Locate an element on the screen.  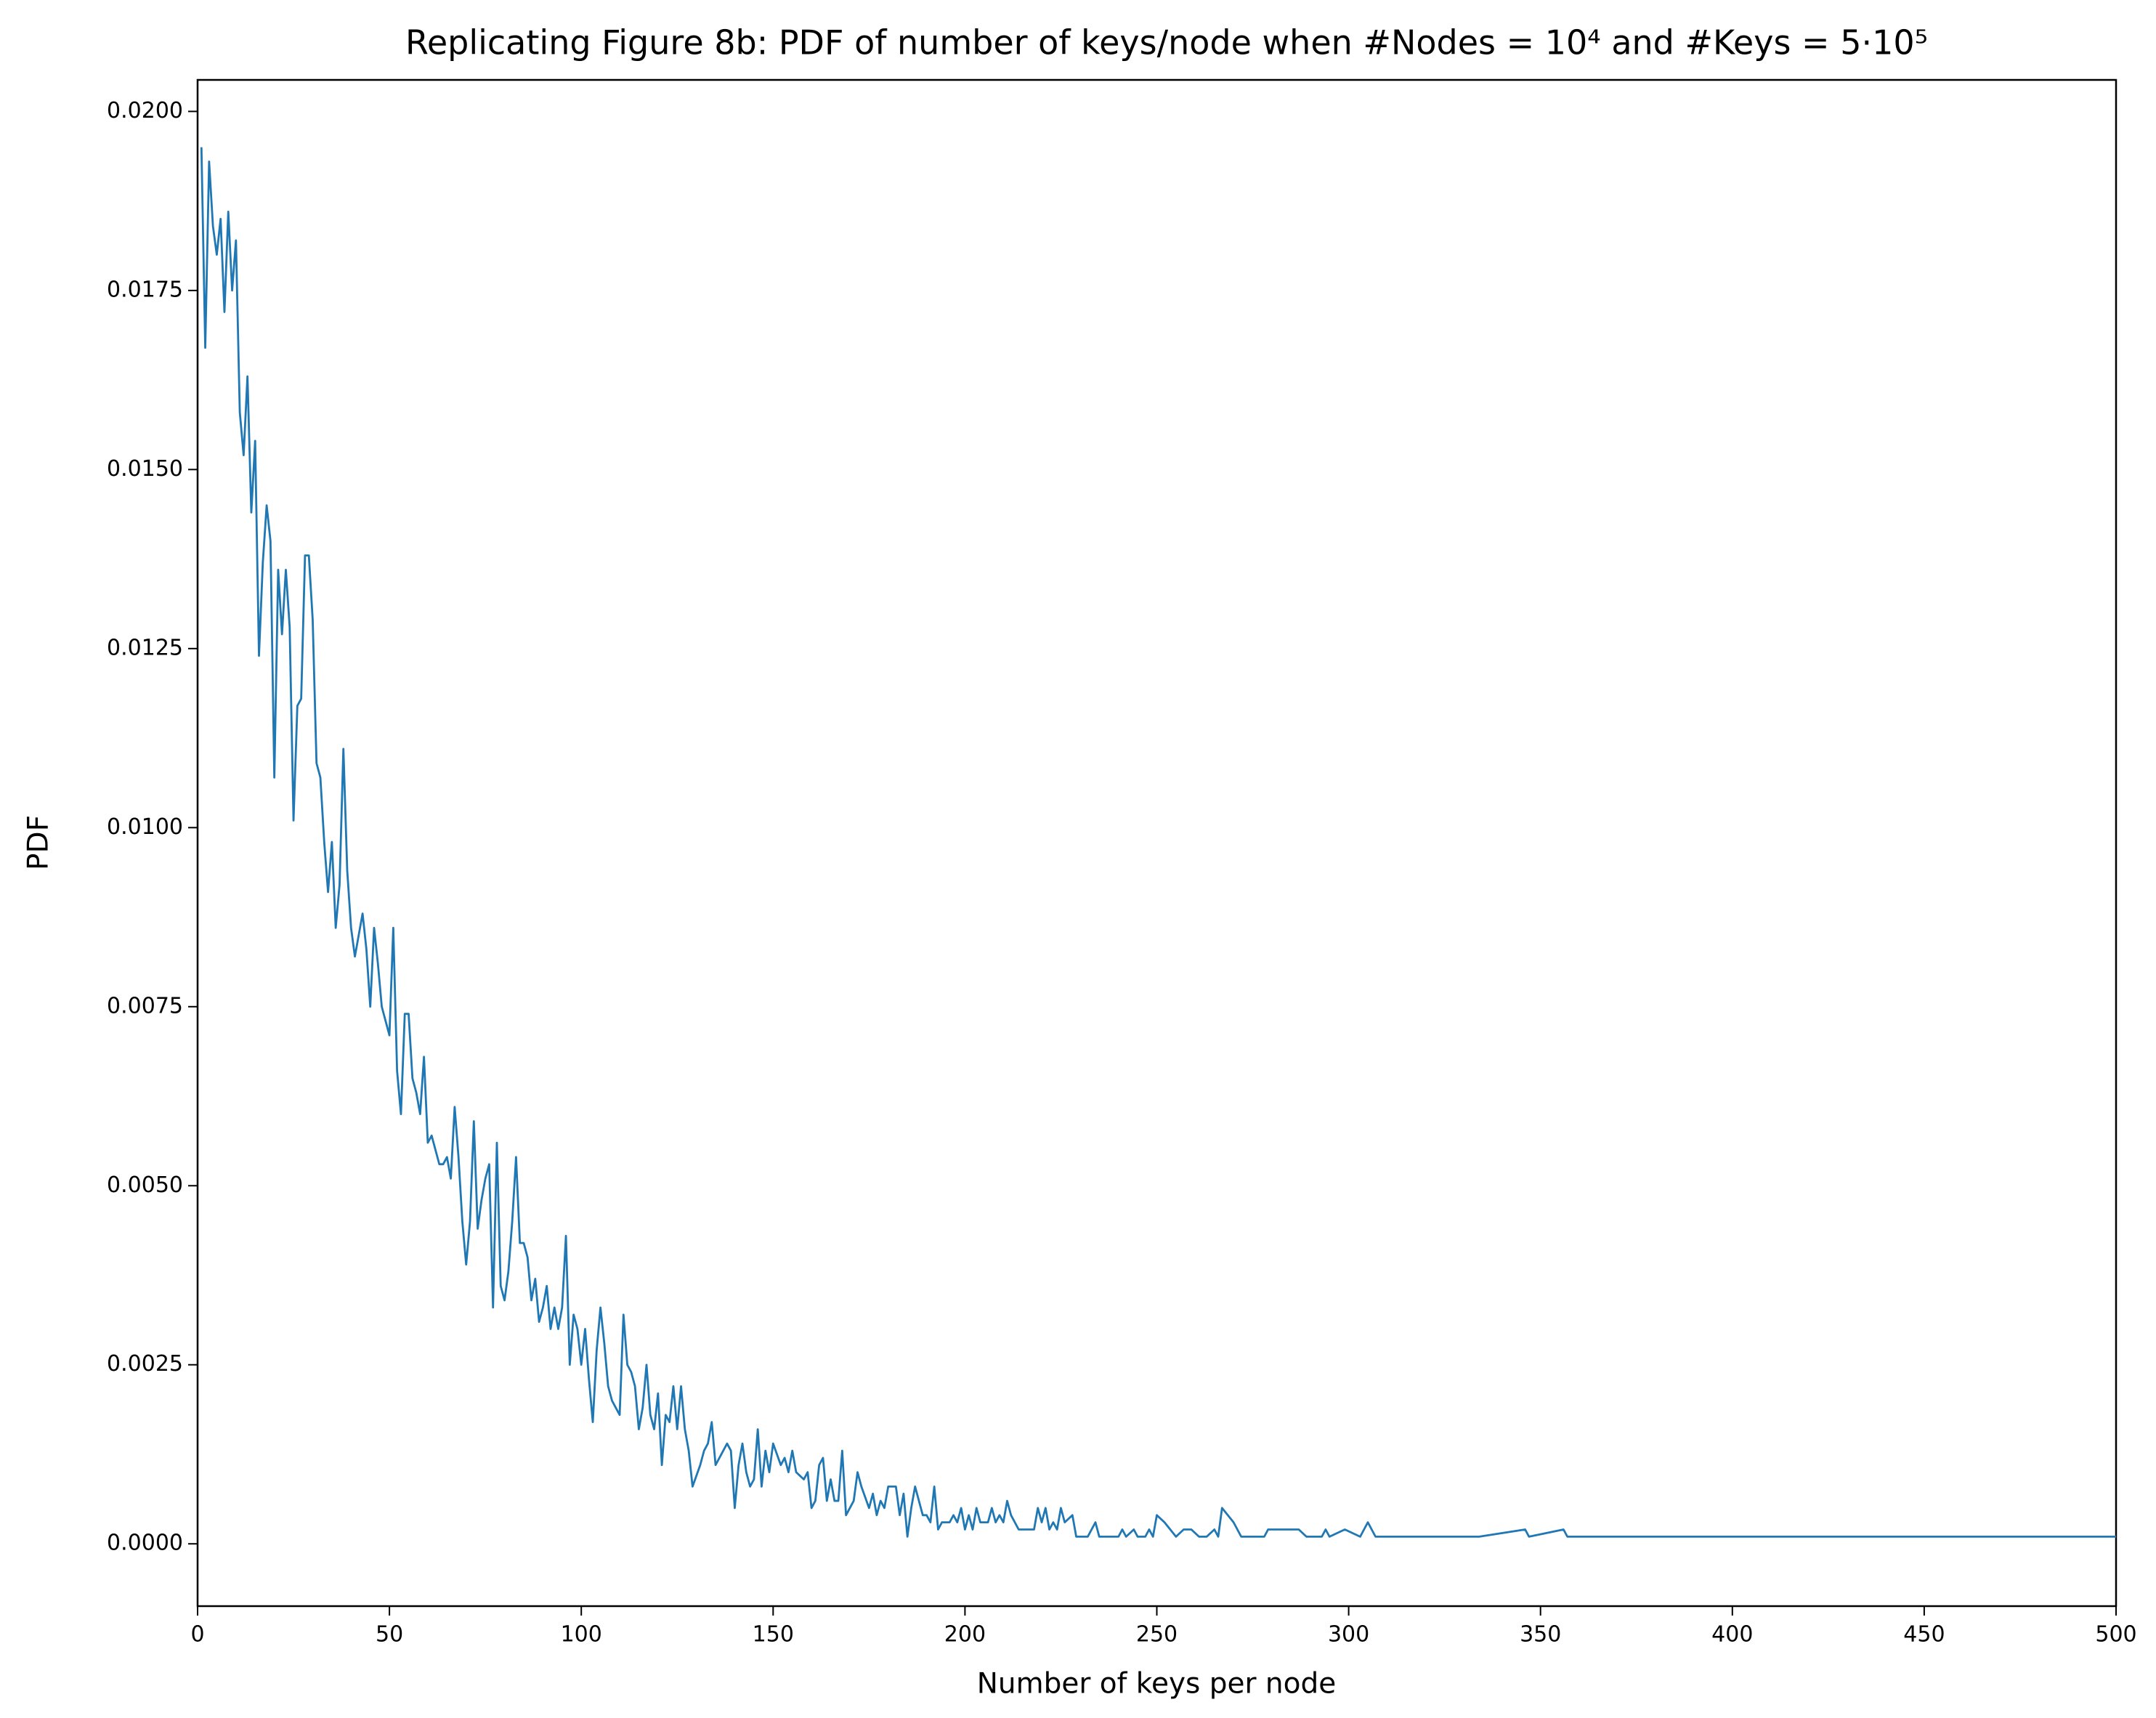
y-tick-label: 0.0125 is located at coordinates (145, 648).